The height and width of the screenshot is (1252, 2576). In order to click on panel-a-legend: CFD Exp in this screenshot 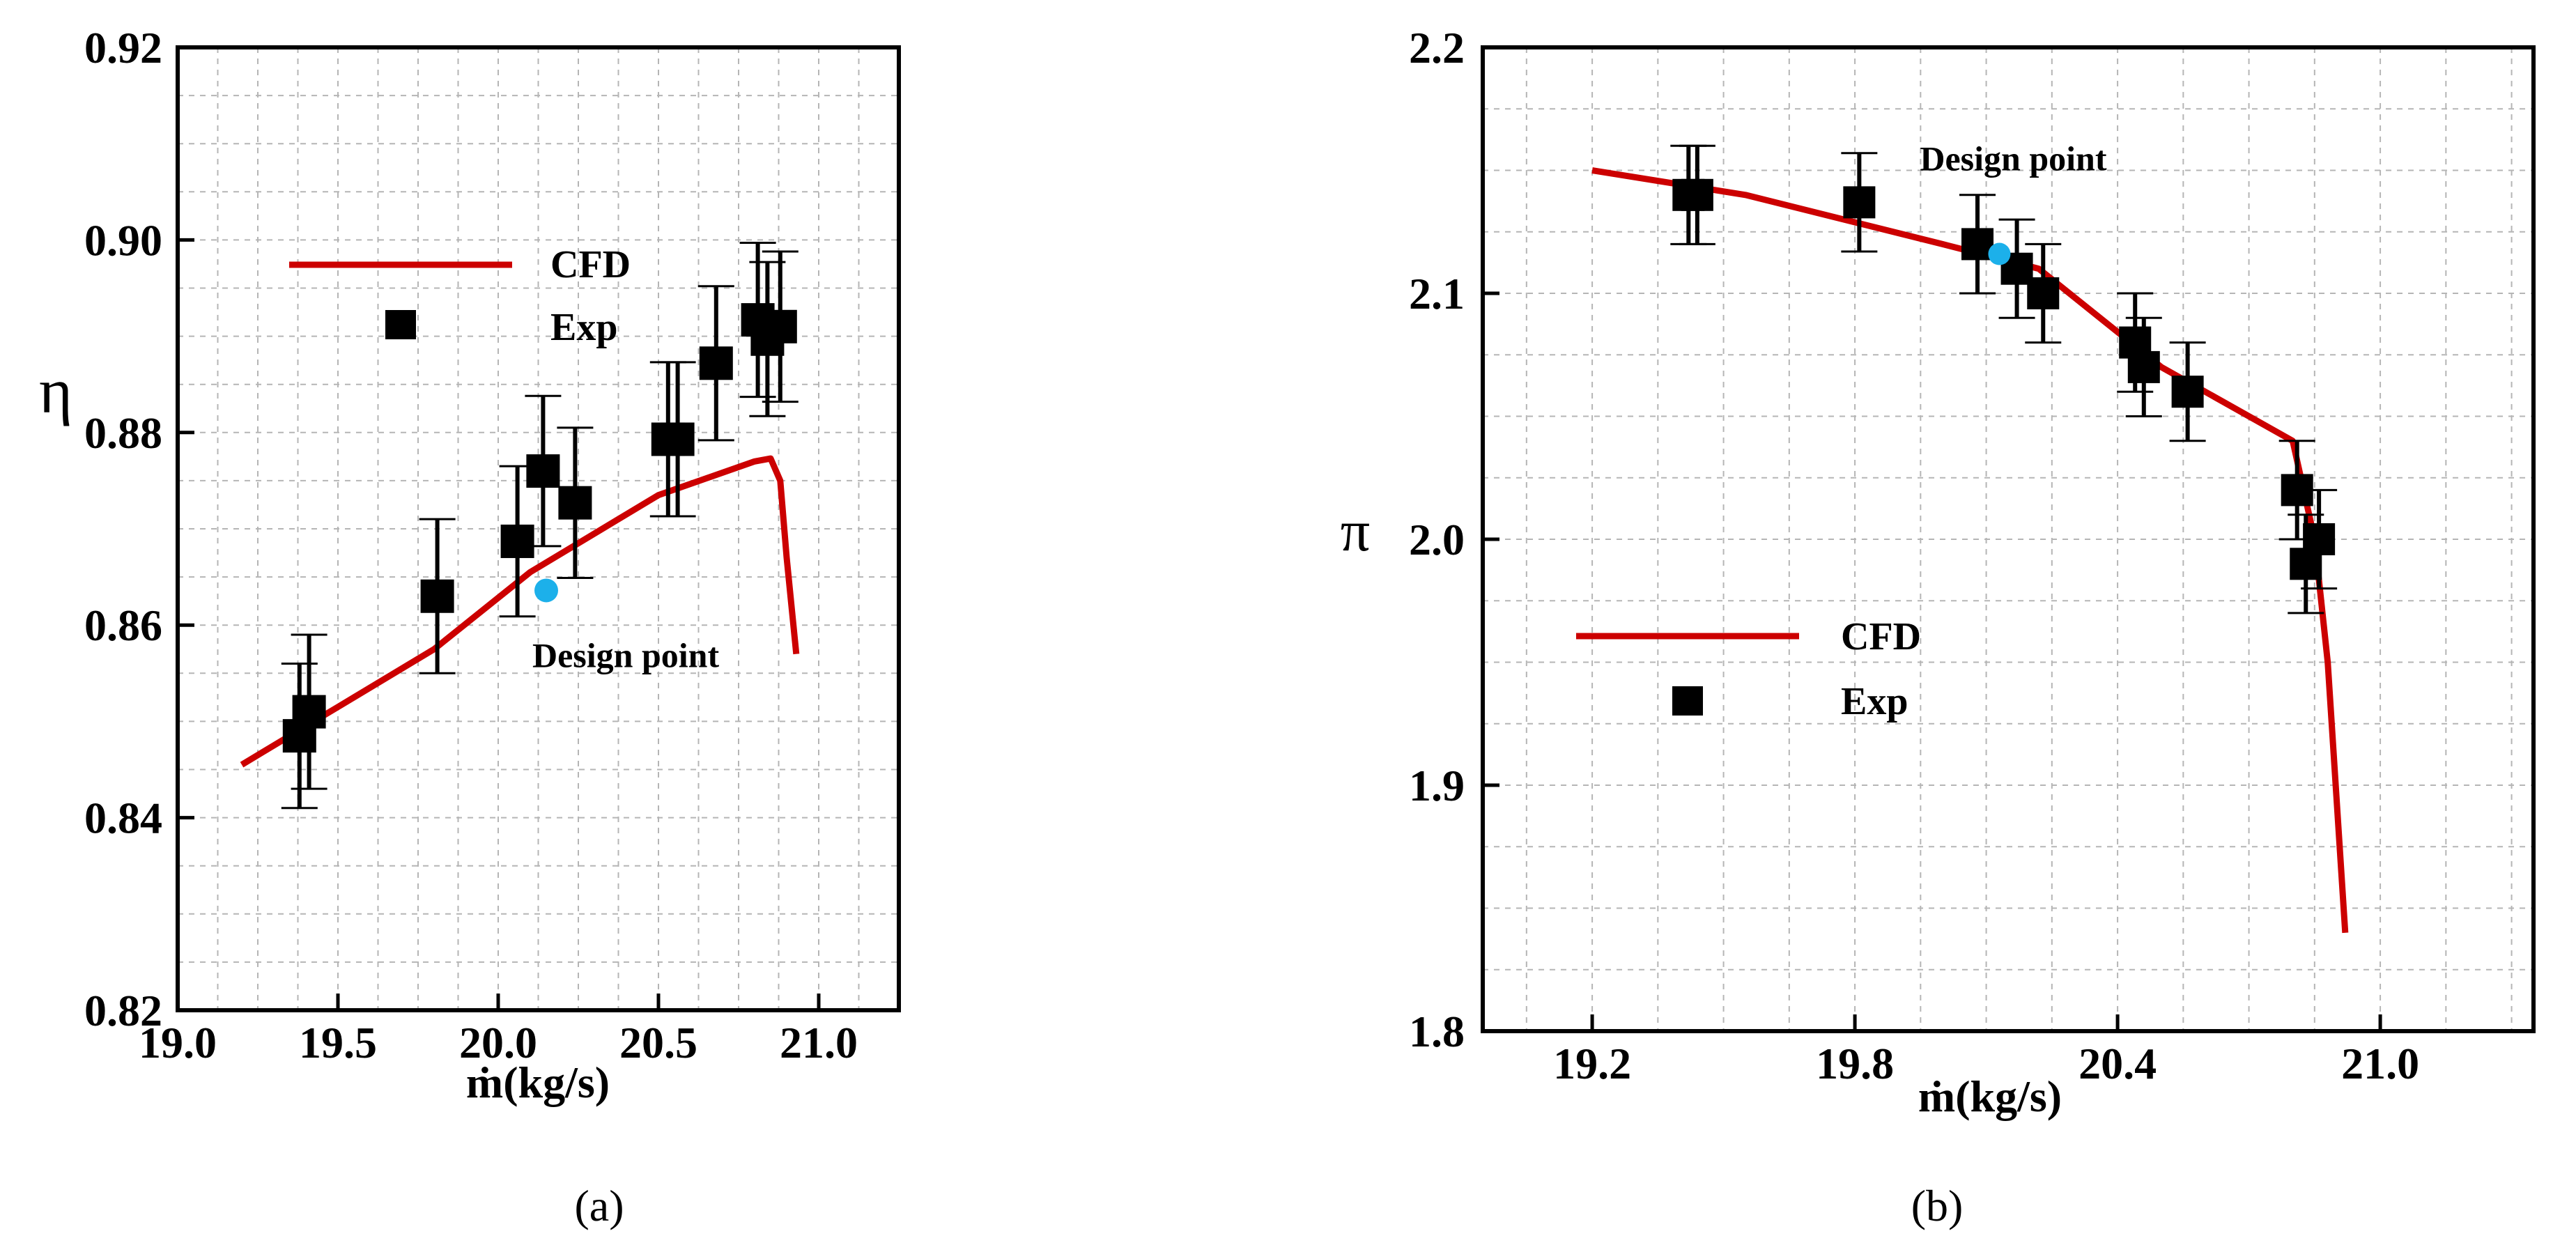, I will do `click(460, 296)`.